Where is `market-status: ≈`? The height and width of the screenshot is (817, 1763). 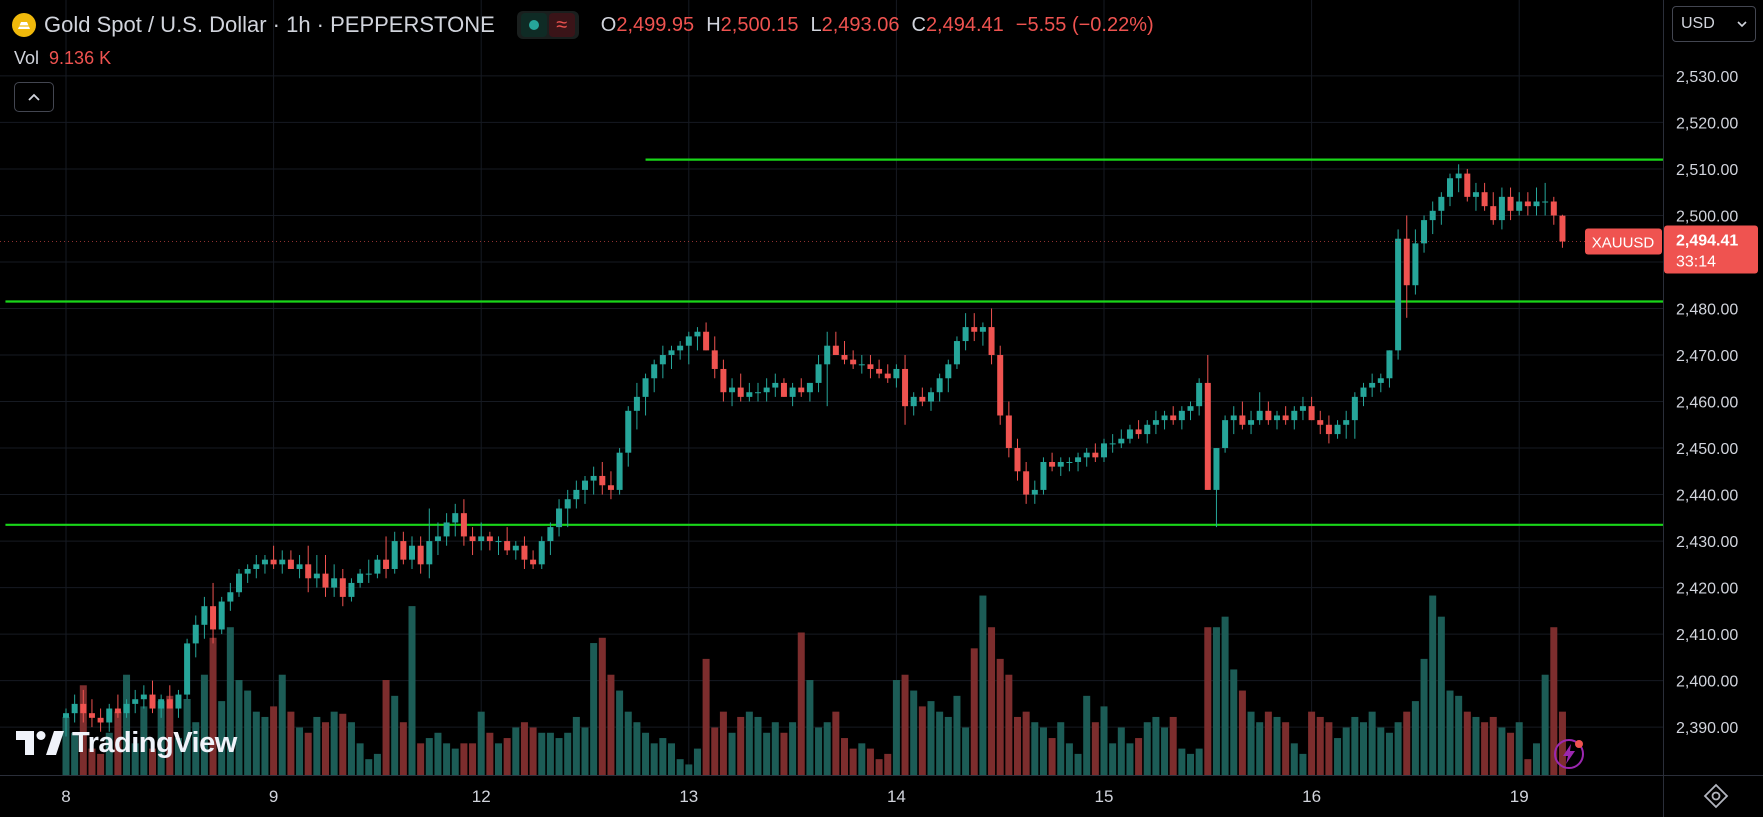 market-status: ≈ is located at coordinates (547, 25).